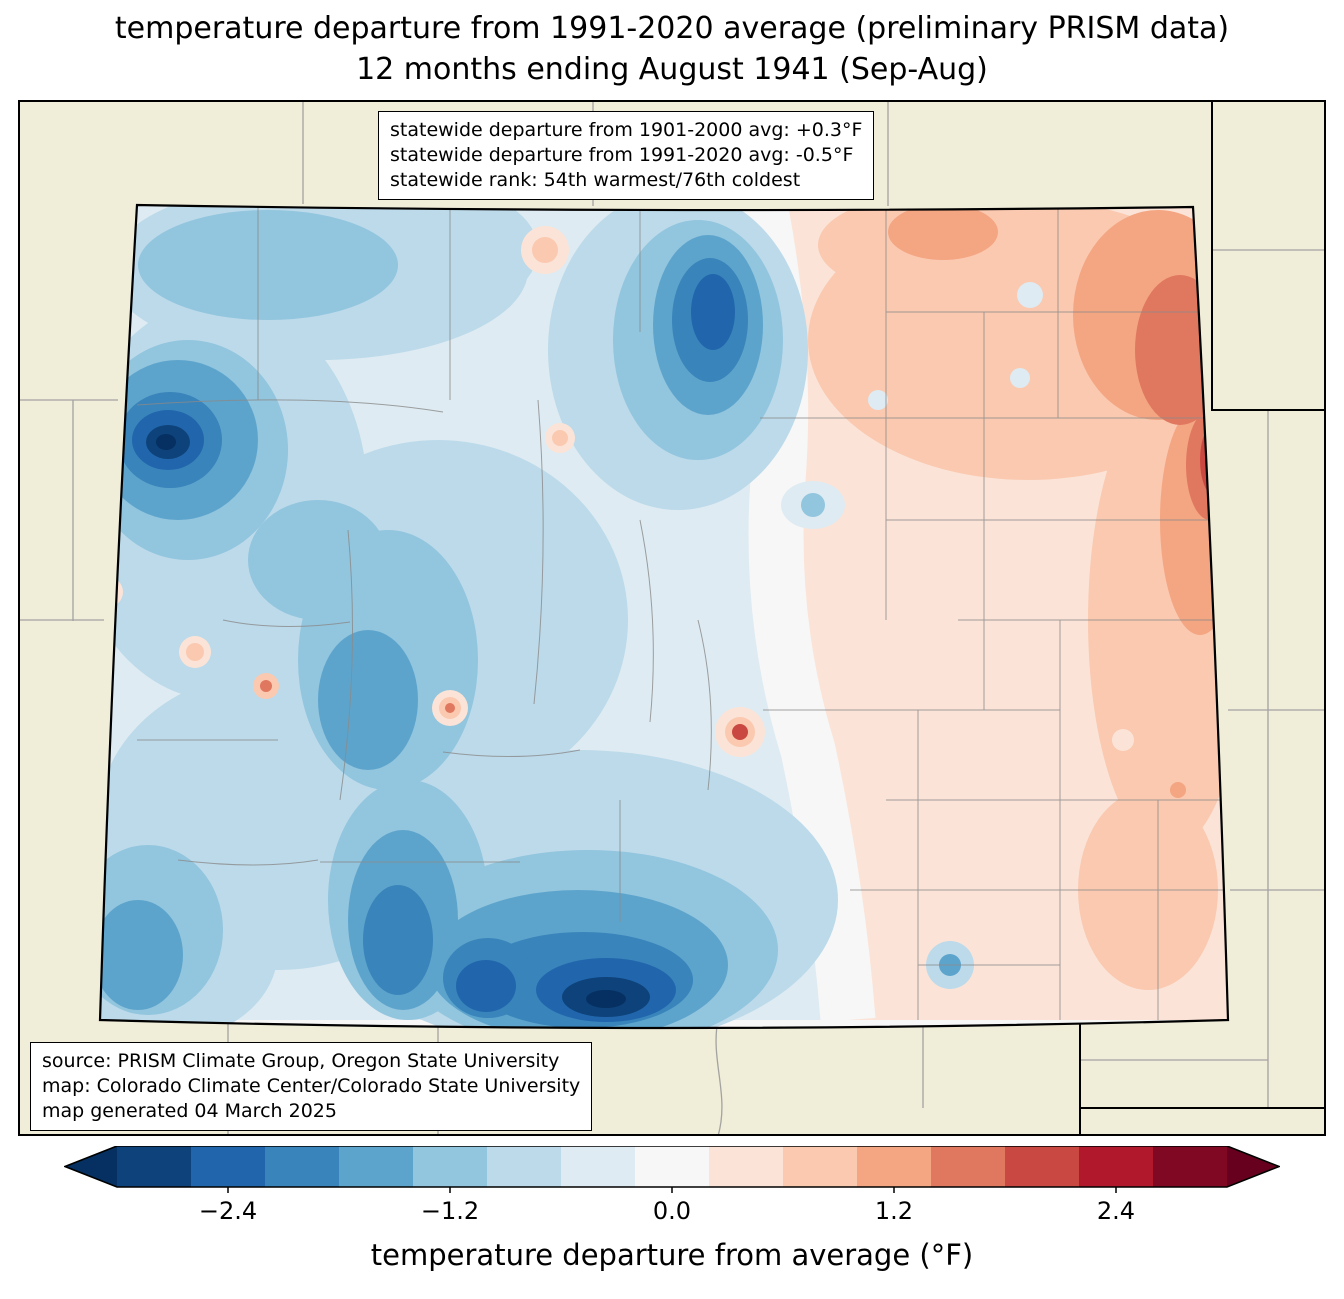 The height and width of the screenshot is (1299, 1344). I want to click on colorbar-label: temperature departure from average (°F), so click(672, 1255).